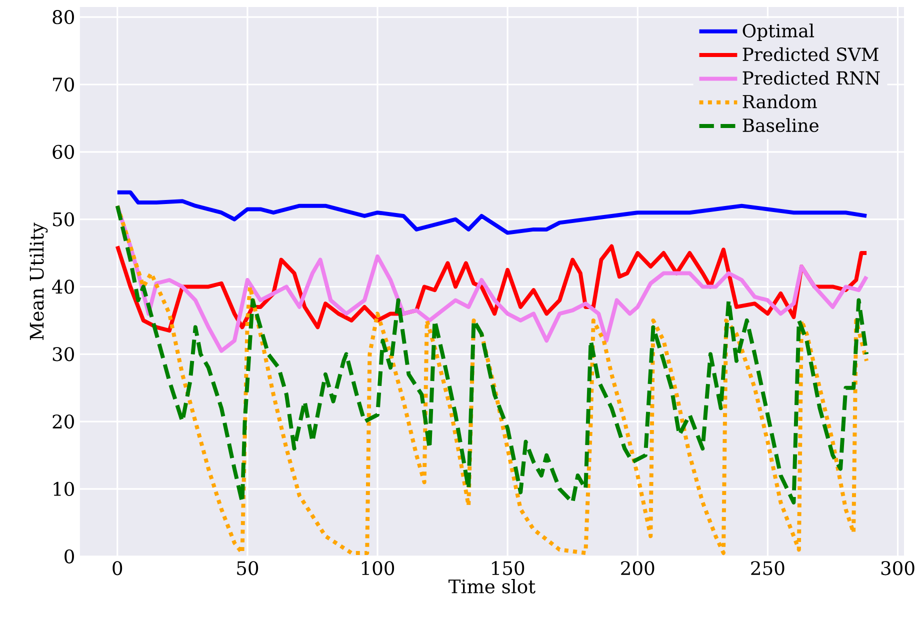 The image size is (920, 618). What do you see at coordinates (69, 556) in the screenshot?
I see `y-tick-label: 0` at bounding box center [69, 556].